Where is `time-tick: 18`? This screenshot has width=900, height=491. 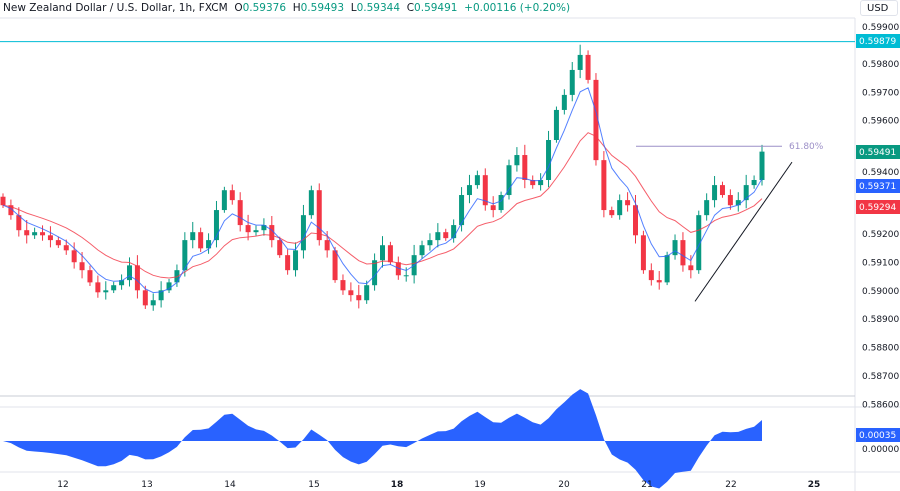 time-tick: 18 is located at coordinates (397, 485).